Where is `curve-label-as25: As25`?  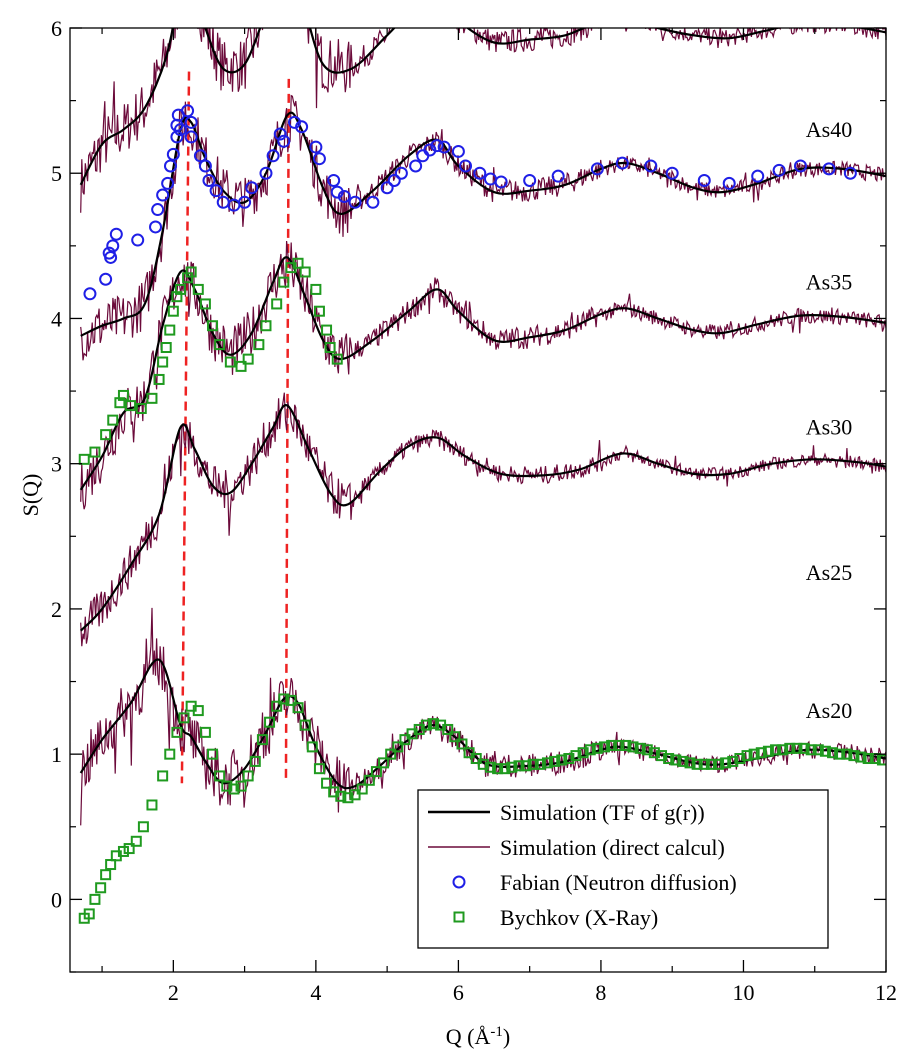 curve-label-as25: As25 is located at coordinates (829, 572).